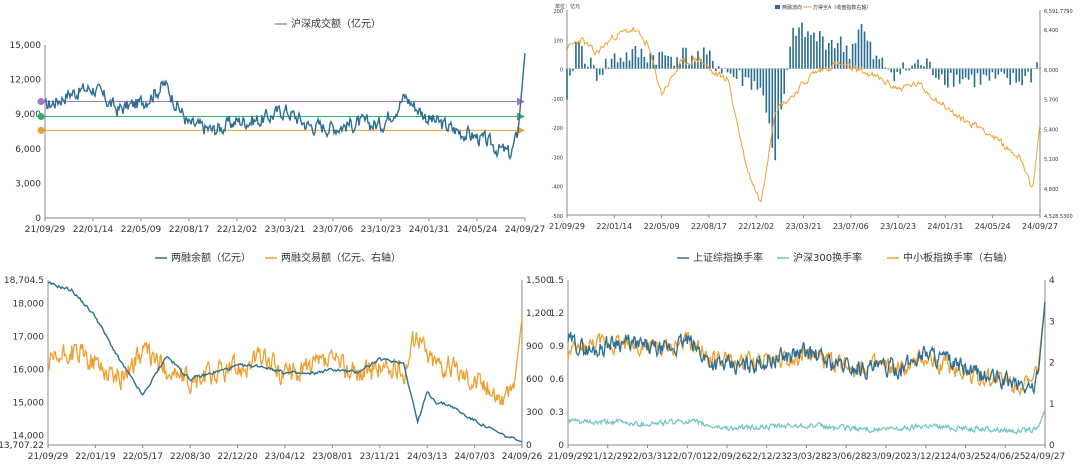  What do you see at coordinates (756, 226) in the screenshot?
I see `x-tick-label: 22/12/02` at bounding box center [756, 226].